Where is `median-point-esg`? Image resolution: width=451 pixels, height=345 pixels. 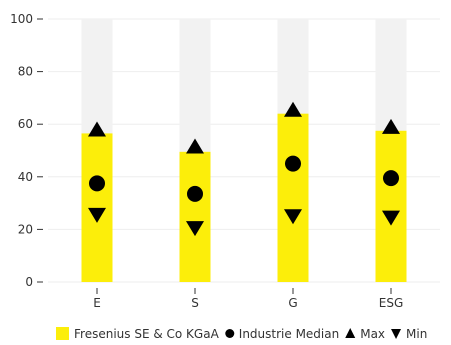 median-point-esg is located at coordinates (391, 178).